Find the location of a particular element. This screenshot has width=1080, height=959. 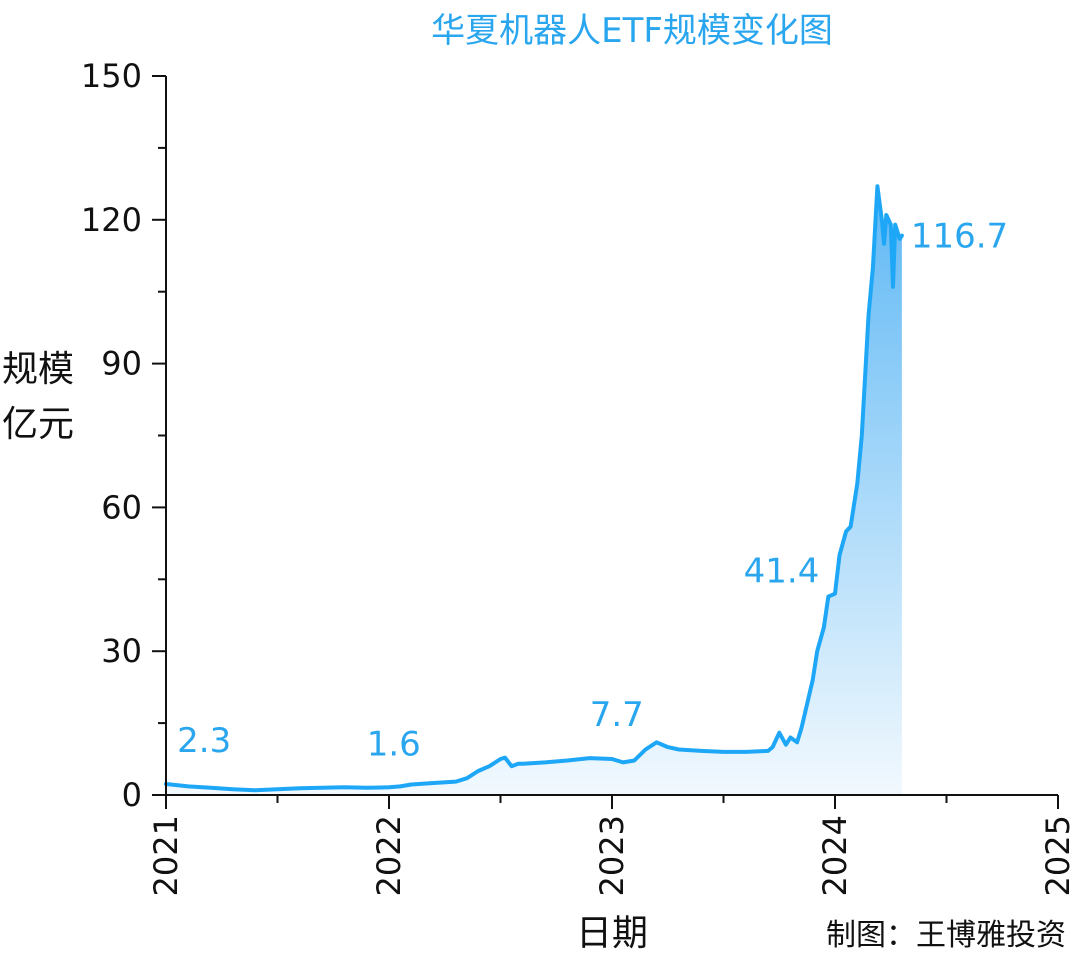

data-label: 1.6 is located at coordinates (394, 744).